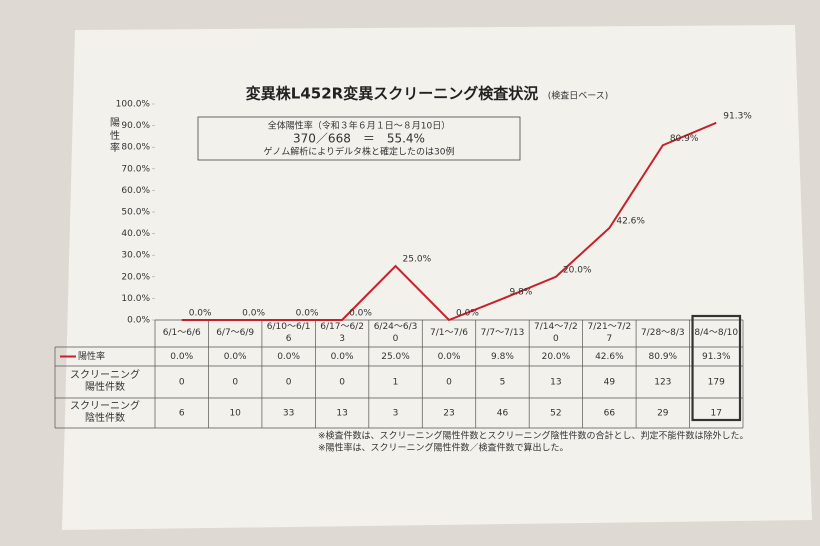 This screenshot has height=546, width=820. I want to click on table-value: 17, so click(716, 414).